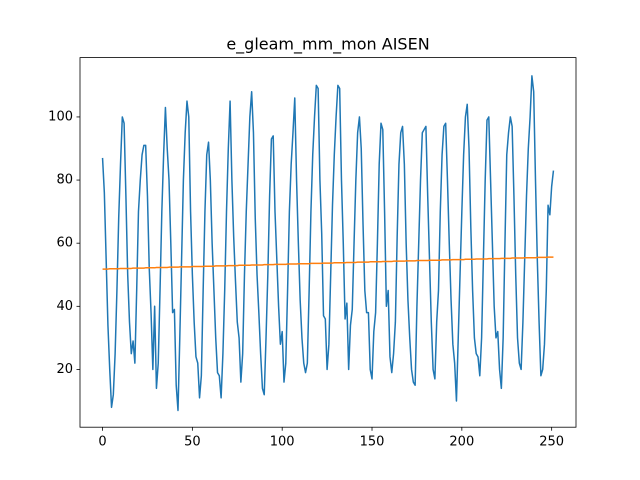 The width and height of the screenshot is (640, 480). What do you see at coordinates (64, 243) in the screenshot?
I see `y-tick-label: 60` at bounding box center [64, 243].